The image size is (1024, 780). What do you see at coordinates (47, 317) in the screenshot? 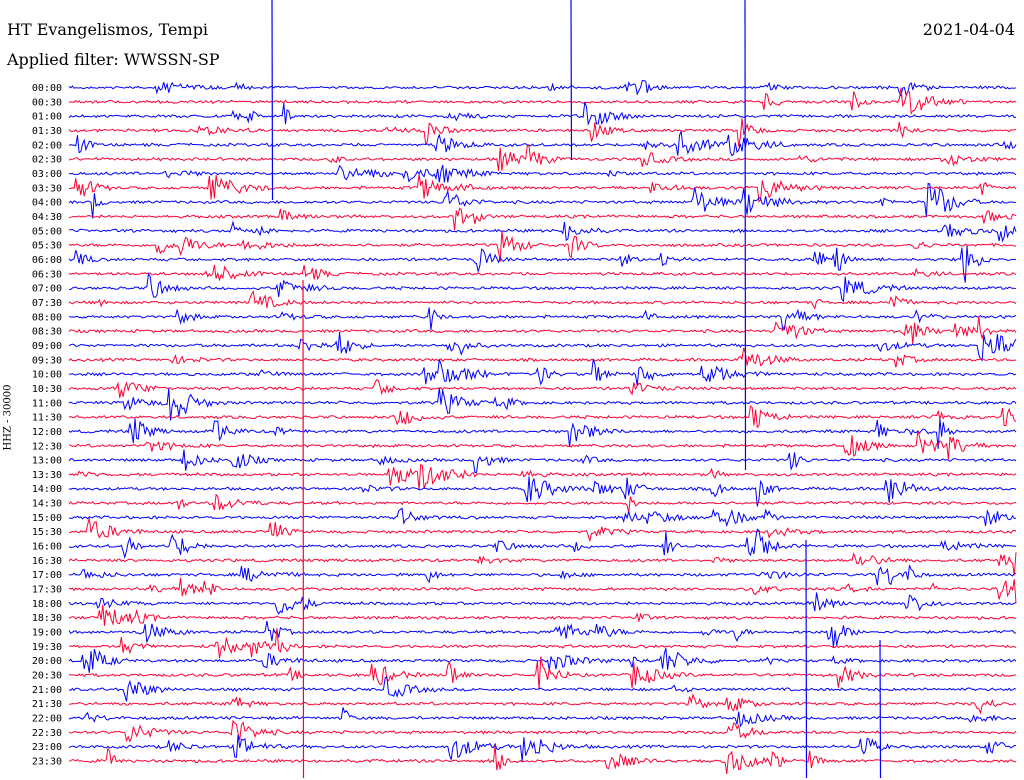
I see `time-tick-label: 08:00` at bounding box center [47, 317].